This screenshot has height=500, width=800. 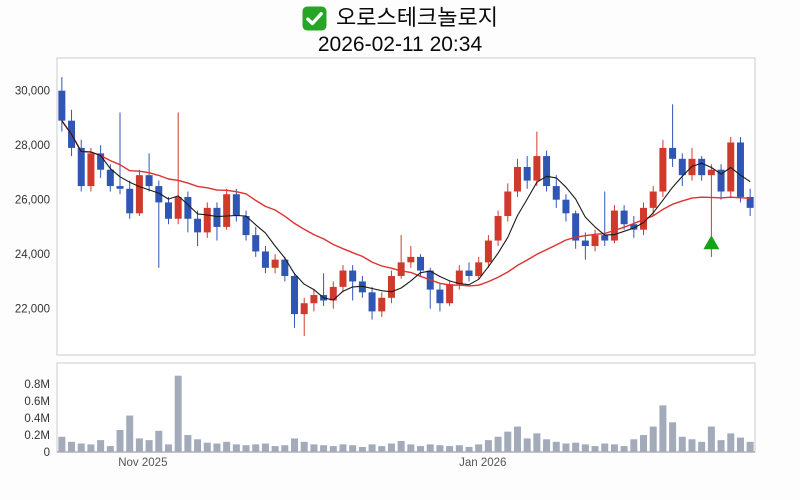 What do you see at coordinates (37, 402) in the screenshot?
I see `volume-tick-label: 0.6M` at bounding box center [37, 402].